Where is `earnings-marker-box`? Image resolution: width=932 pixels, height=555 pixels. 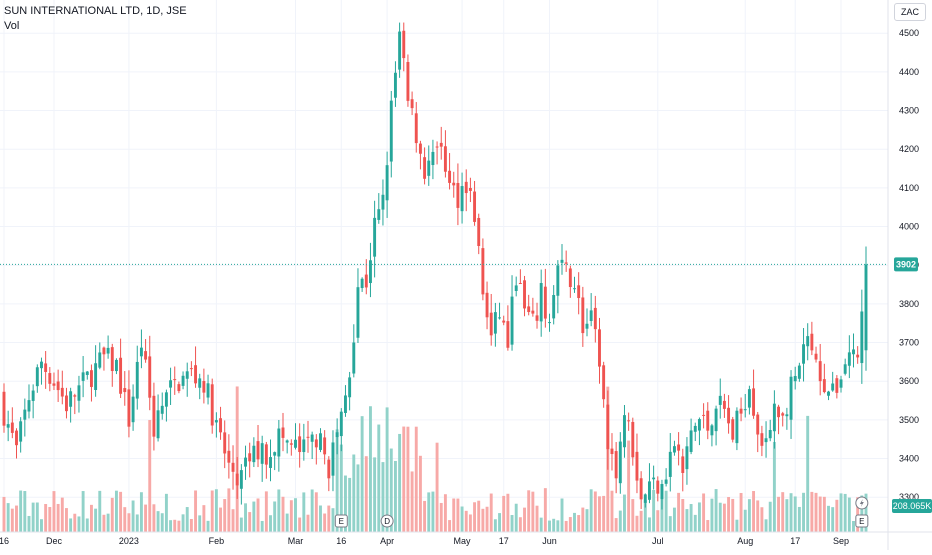 earnings-marker-box is located at coordinates (341, 521).